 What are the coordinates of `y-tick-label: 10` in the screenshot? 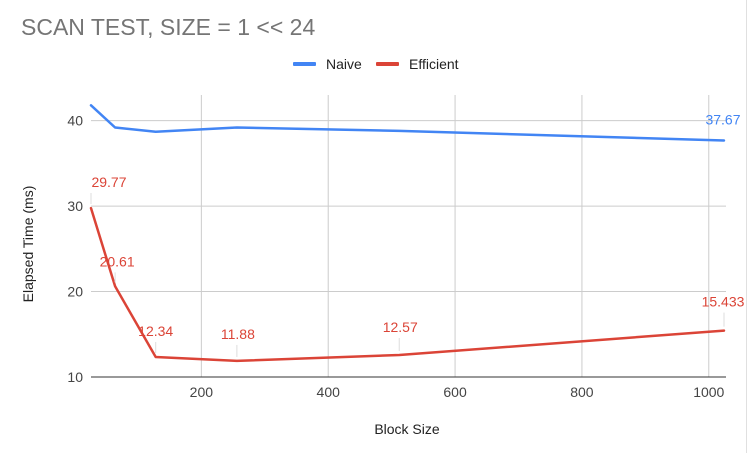 It's located at (75, 377).